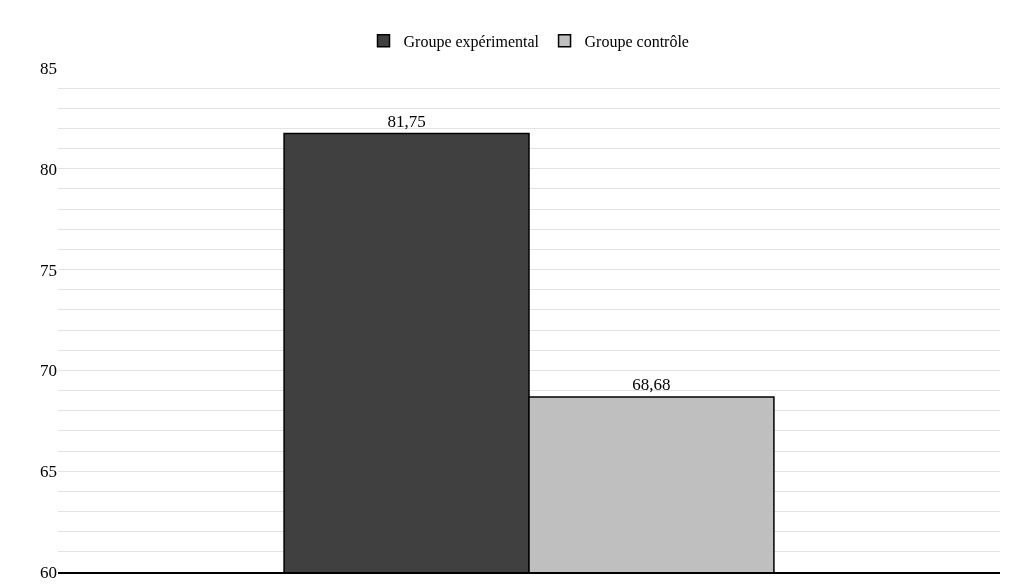  What do you see at coordinates (48, 270) in the screenshot?
I see `y-tick-label: 75` at bounding box center [48, 270].